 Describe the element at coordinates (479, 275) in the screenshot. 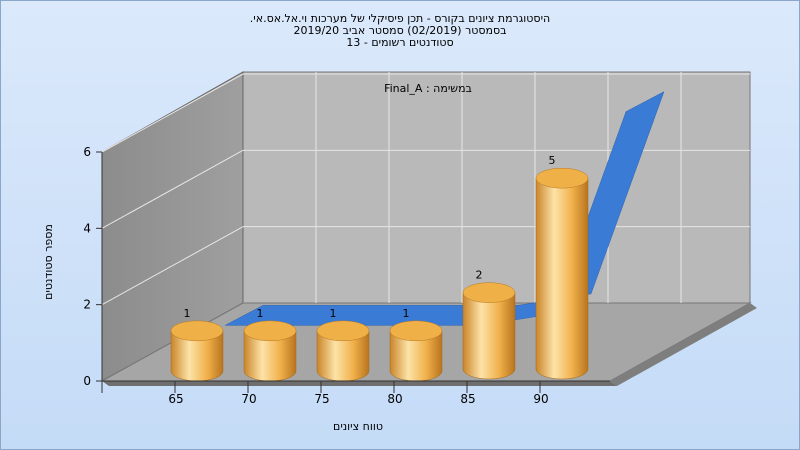

I see `bar-value-label: 2` at that location.